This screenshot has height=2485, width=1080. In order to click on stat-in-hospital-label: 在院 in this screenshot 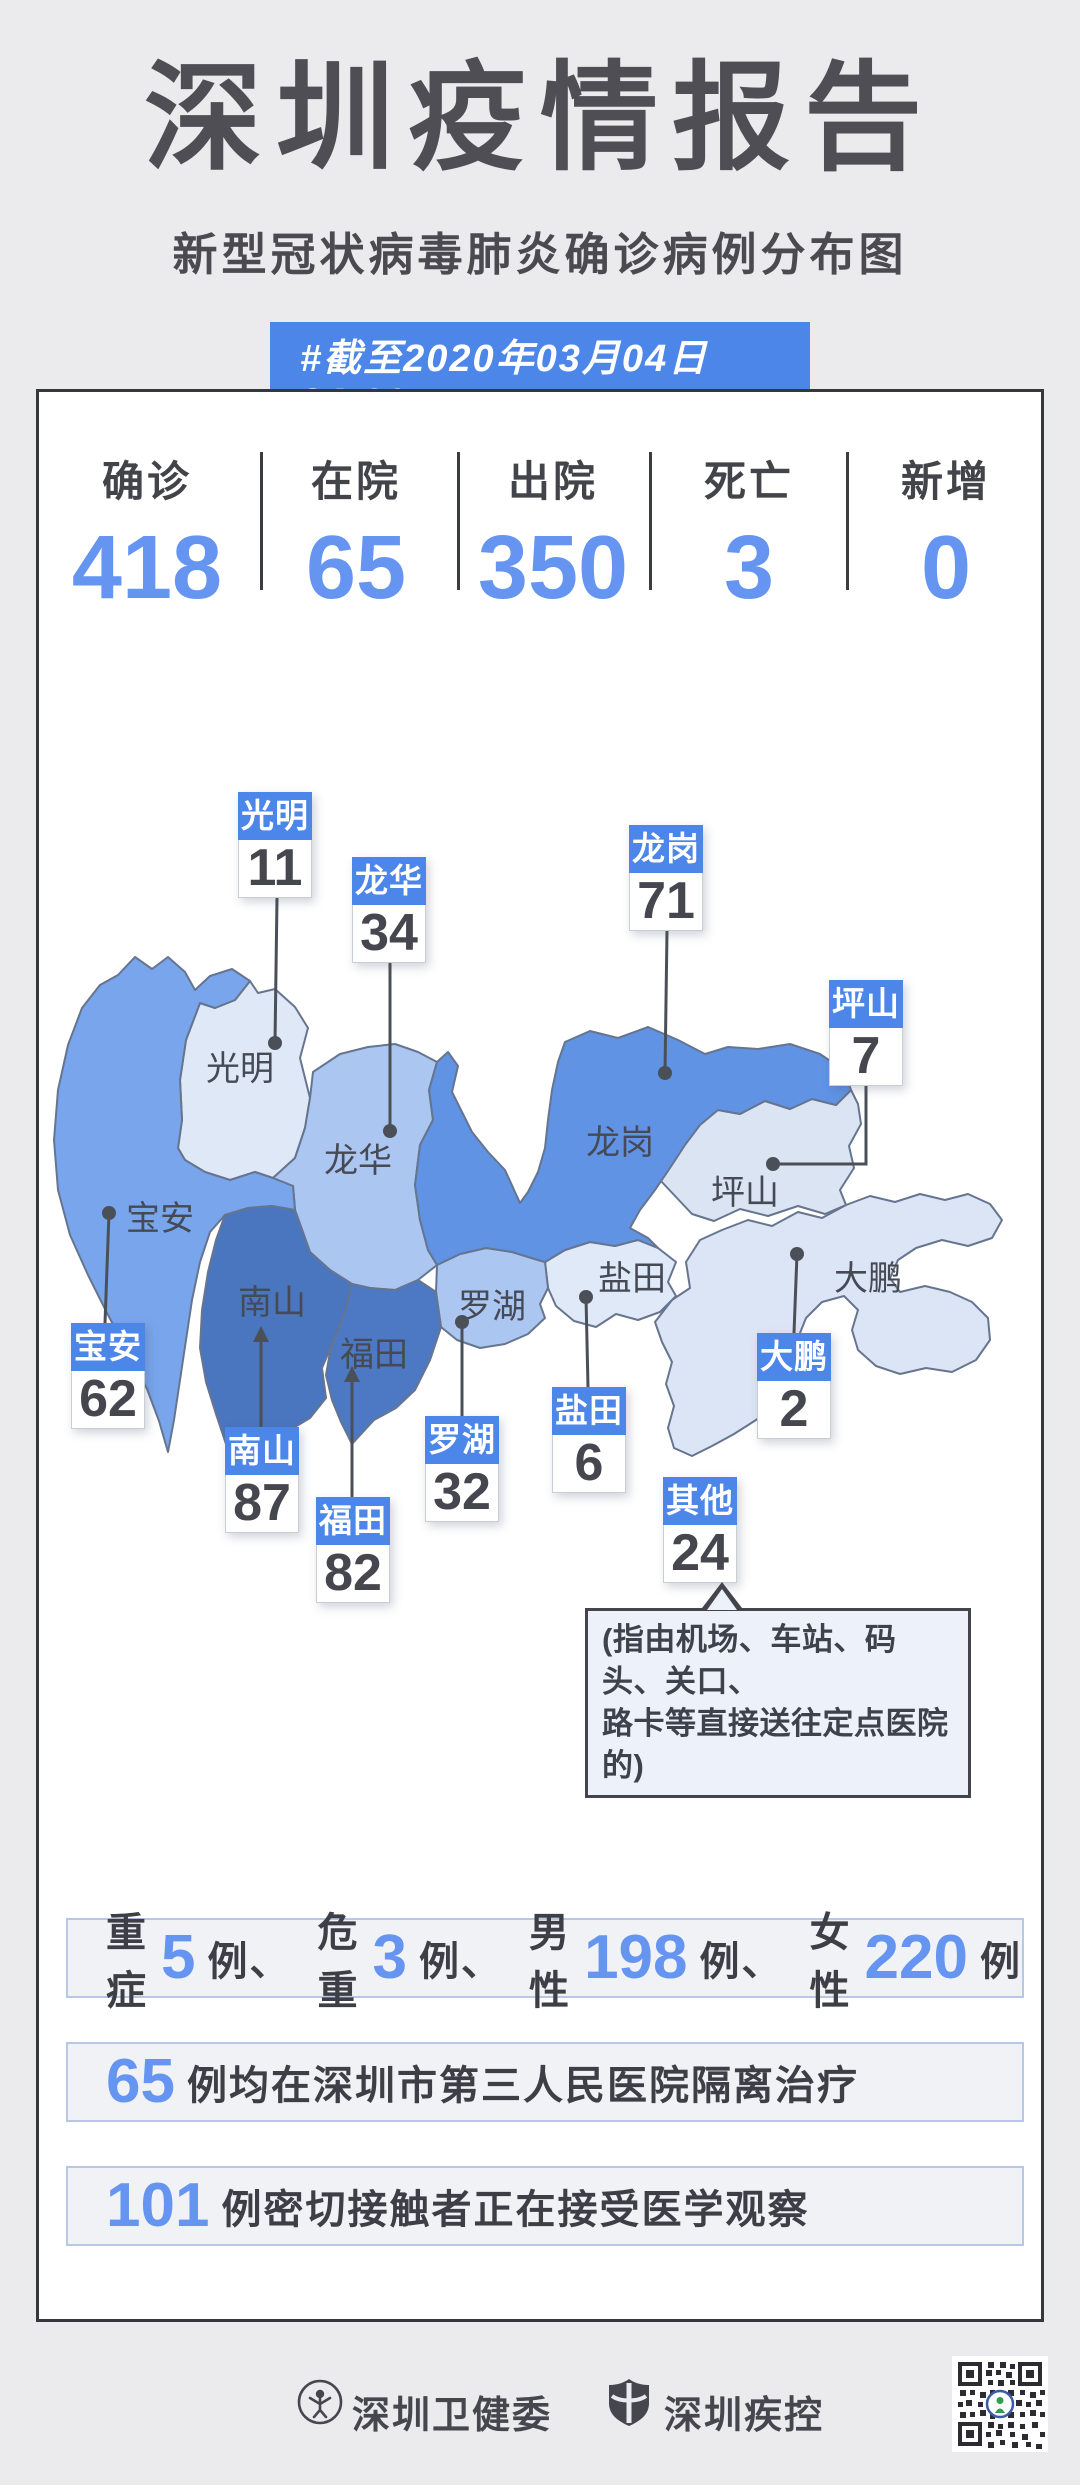, I will do `click(355, 481)`.